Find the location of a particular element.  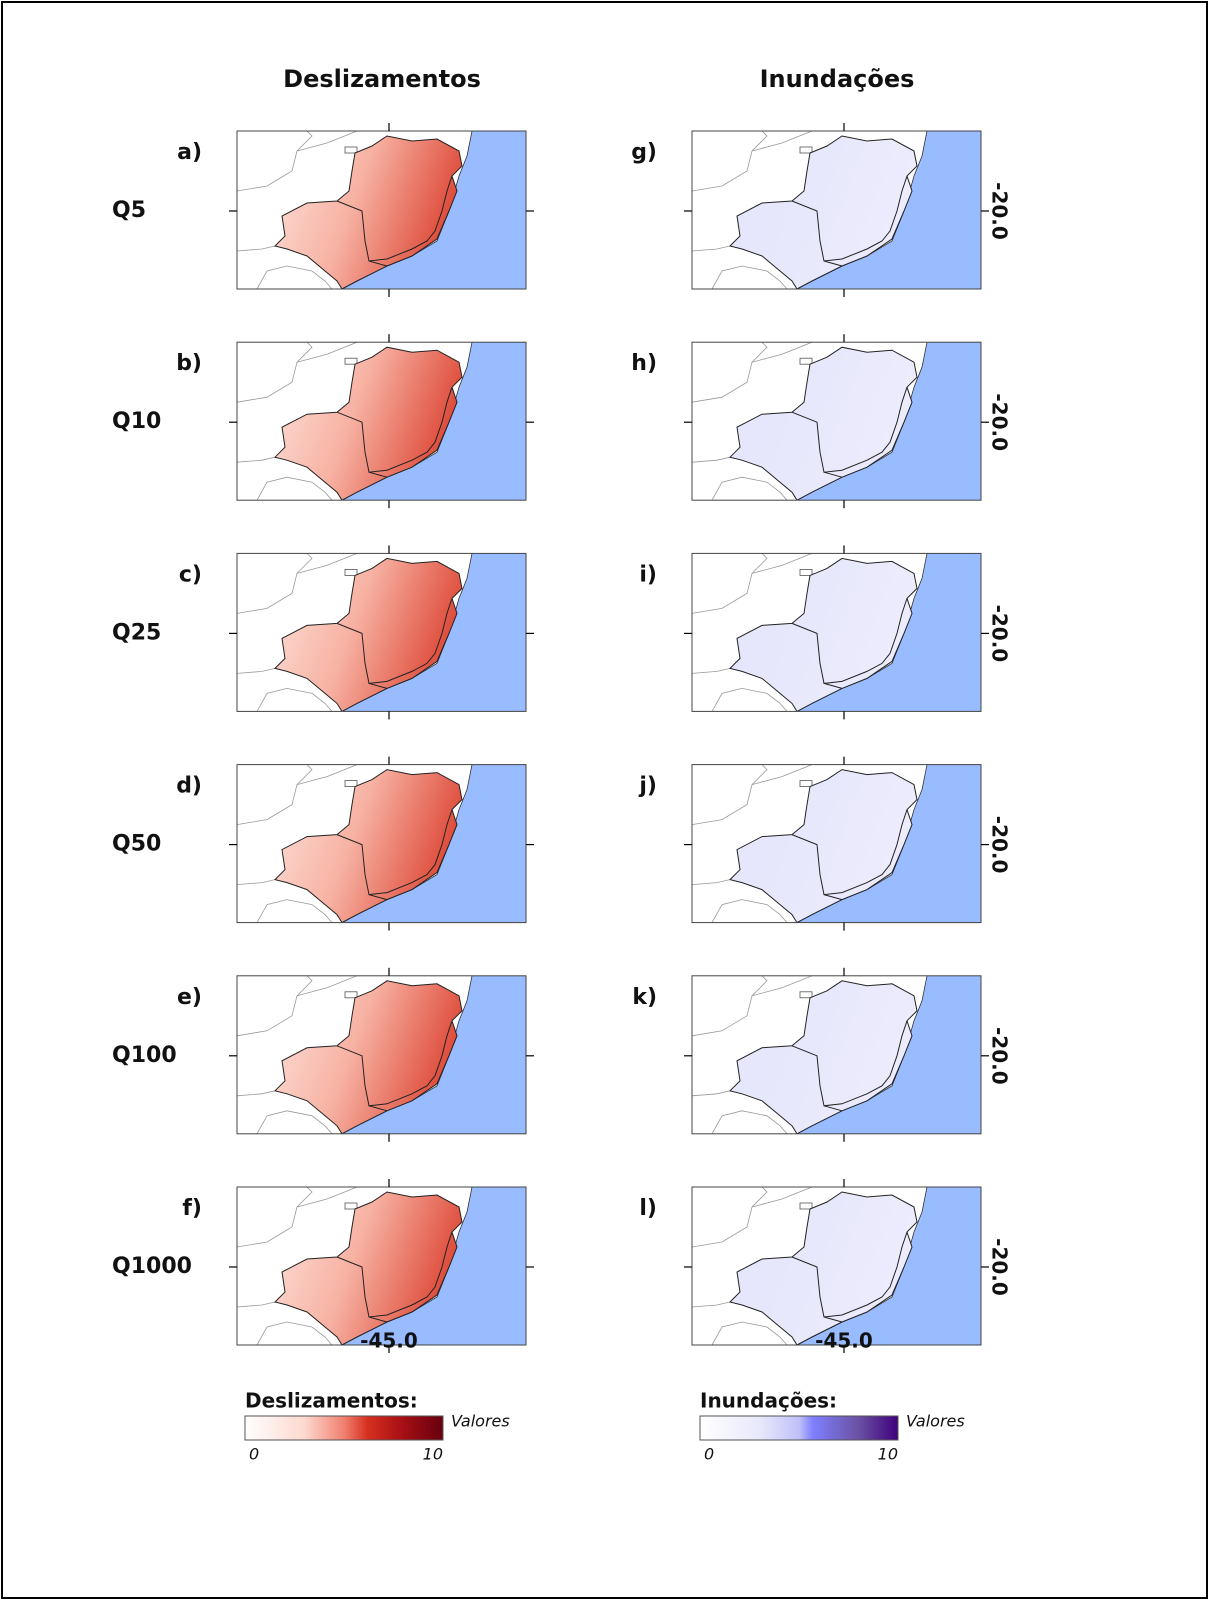

panel-letter: j) is located at coordinates (647, 786).